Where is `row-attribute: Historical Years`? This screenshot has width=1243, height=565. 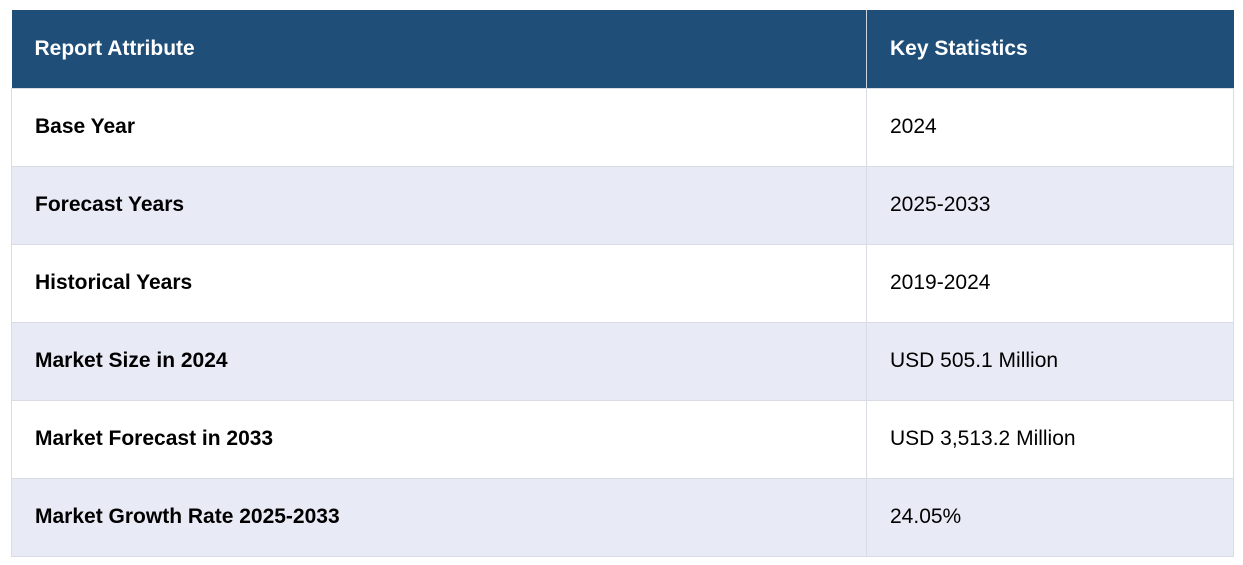 row-attribute: Historical Years is located at coordinates (439, 283).